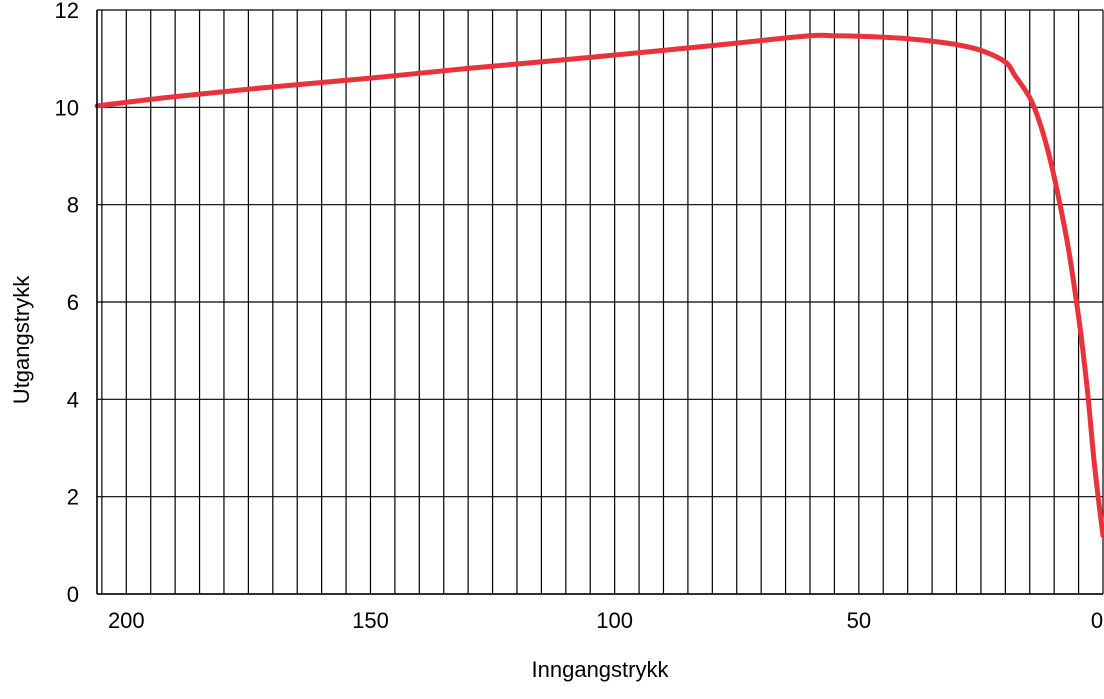  Describe the element at coordinates (1097, 620) in the screenshot. I see `x-tick-label: 0` at that location.